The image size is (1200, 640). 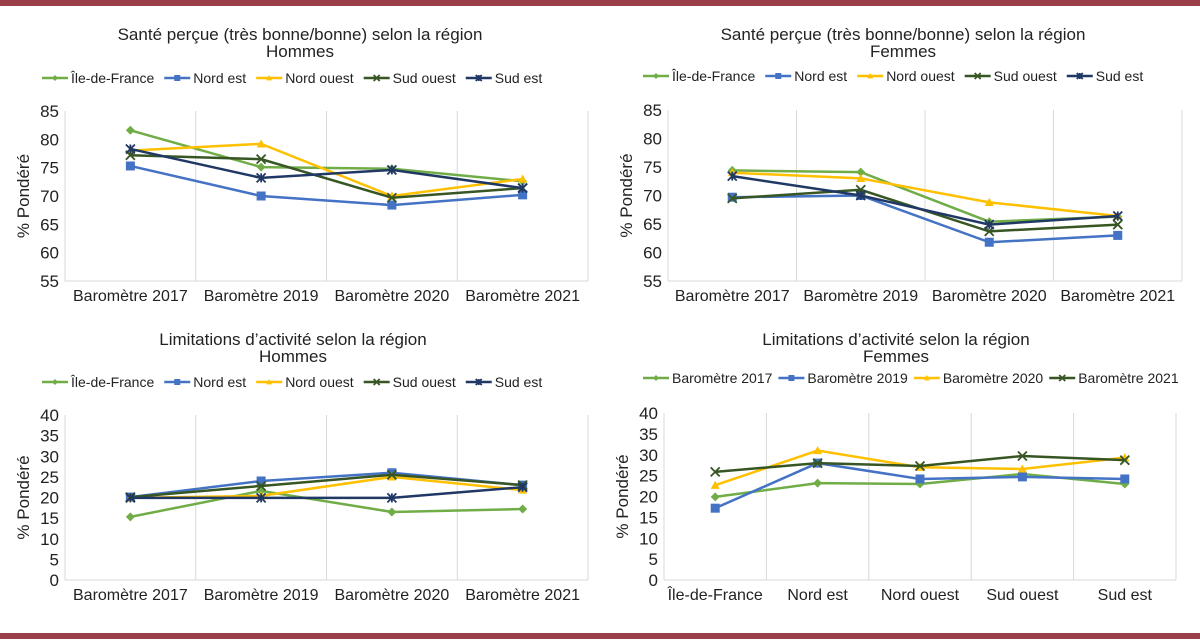 What do you see at coordinates (648, 455) in the screenshot?
I see `y-tick-label: 30` at bounding box center [648, 455].